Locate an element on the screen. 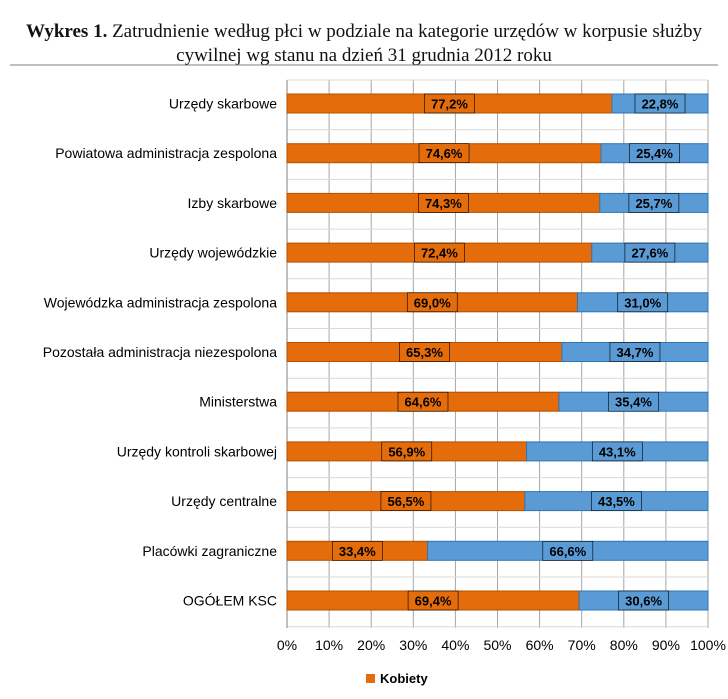  data-label-series-2: 25,4% is located at coordinates (654, 153).